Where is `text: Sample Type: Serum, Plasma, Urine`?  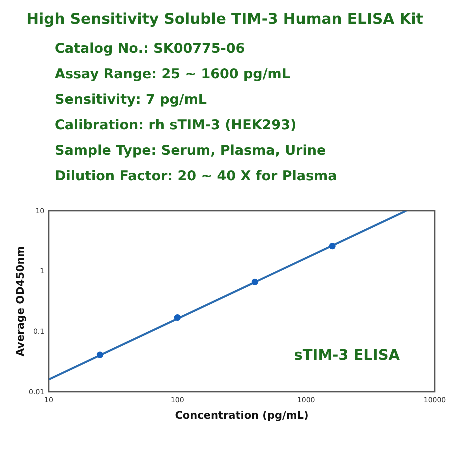
text: Sample Type: Serum, Plasma, Urine is located at coordinates (190, 151).